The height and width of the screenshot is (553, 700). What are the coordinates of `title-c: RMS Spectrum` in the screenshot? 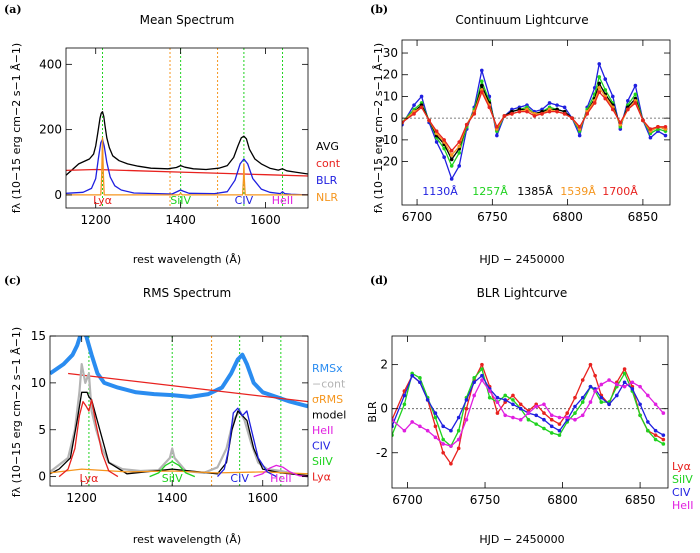 It's located at (187, 293).